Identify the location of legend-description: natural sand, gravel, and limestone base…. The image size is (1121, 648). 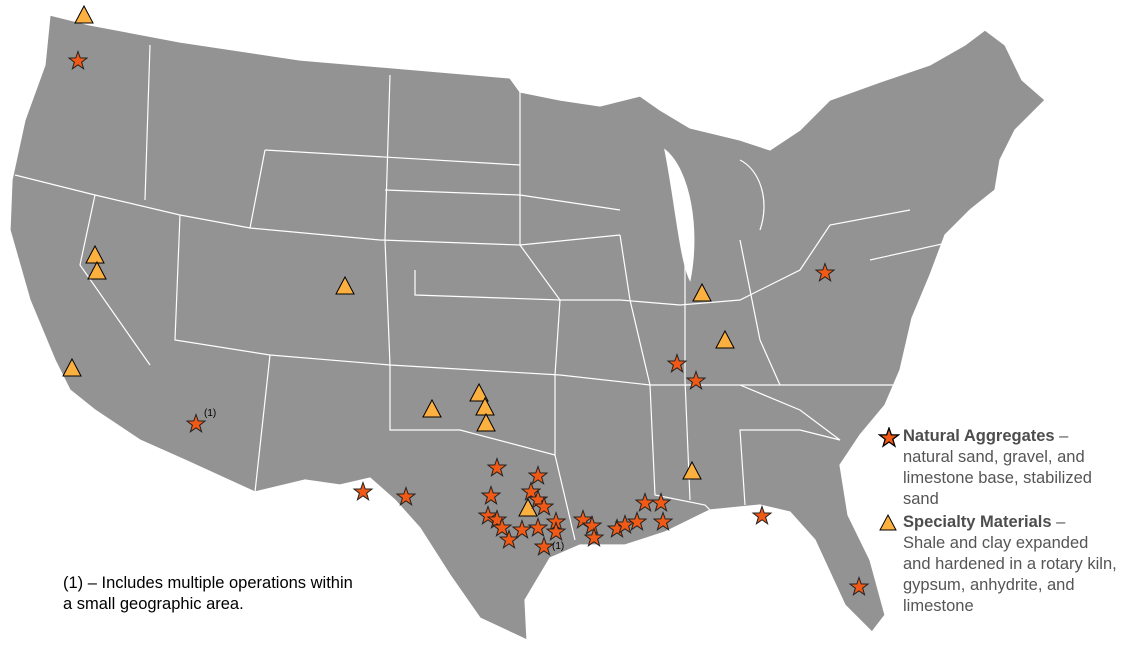
(997, 478).